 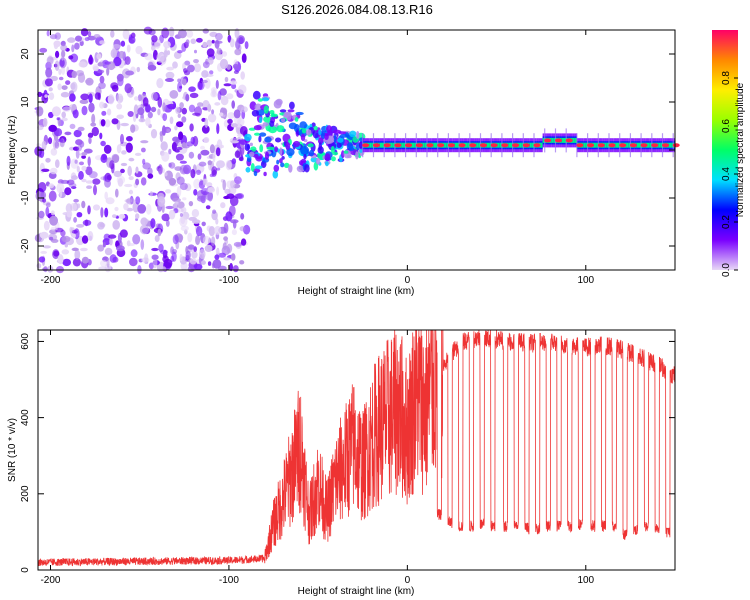 What do you see at coordinates (50, 280) in the screenshot?
I see `x-tick-label: -200` at bounding box center [50, 280].